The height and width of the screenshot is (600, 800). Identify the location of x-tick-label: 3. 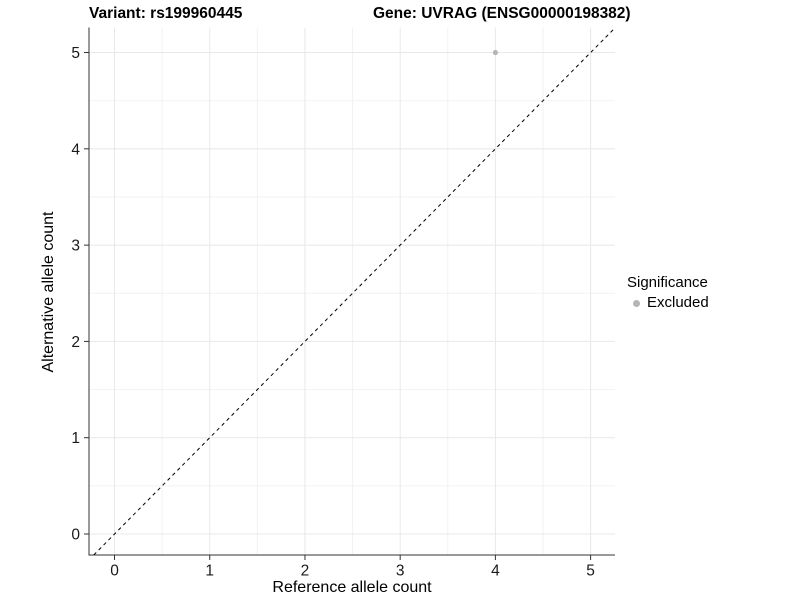
(400, 571).